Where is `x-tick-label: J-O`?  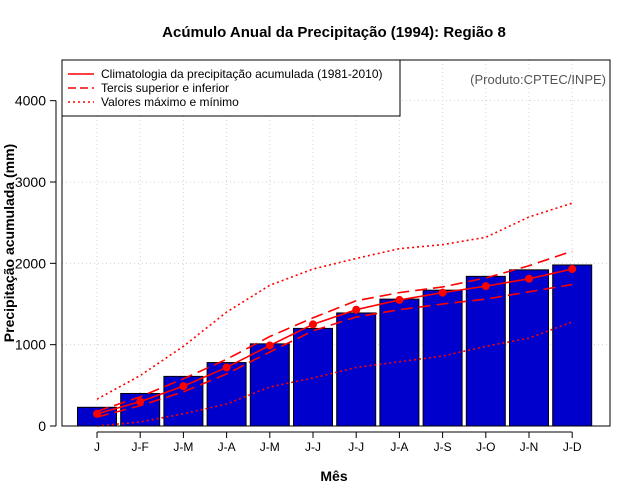
x-tick-label: J-O is located at coordinates (485, 447).